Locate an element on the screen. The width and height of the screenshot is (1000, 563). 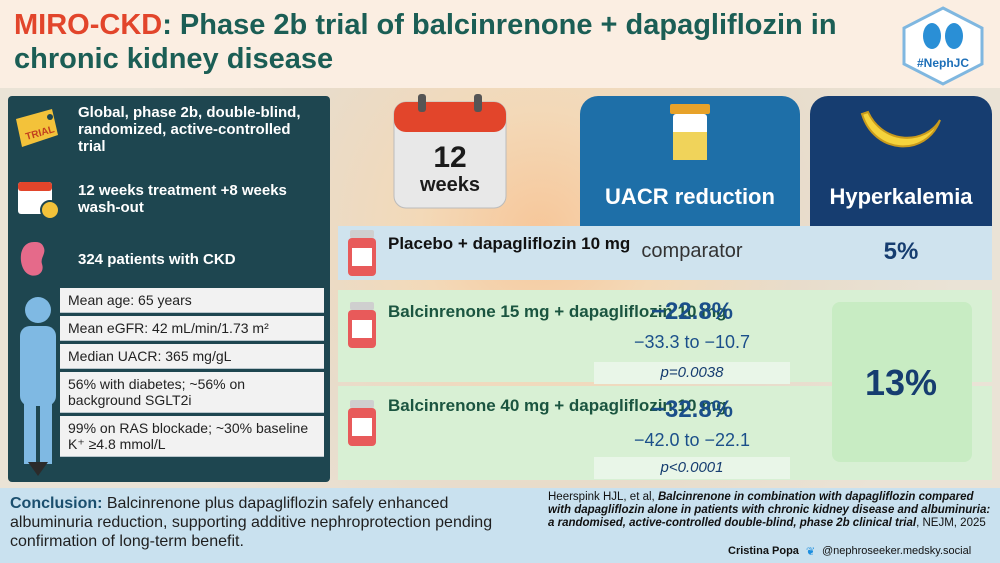
author-handle: @nephroseeker.medsky.social is located at coordinates (897, 551).